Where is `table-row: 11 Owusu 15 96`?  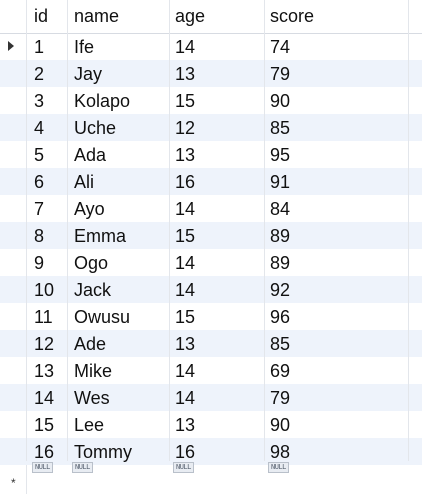 table-row: 11 Owusu 15 96 is located at coordinates (211, 316).